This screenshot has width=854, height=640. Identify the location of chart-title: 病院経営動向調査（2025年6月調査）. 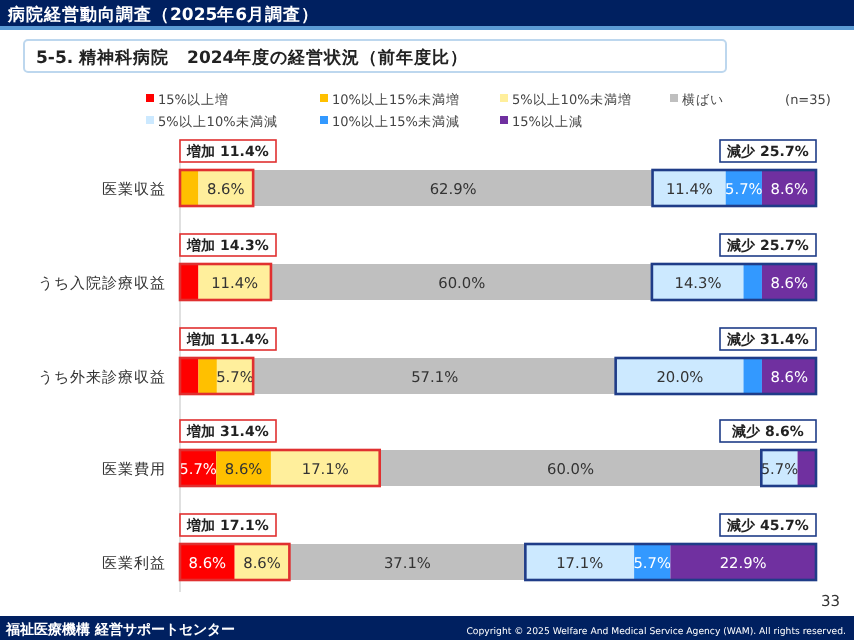
(163, 15).